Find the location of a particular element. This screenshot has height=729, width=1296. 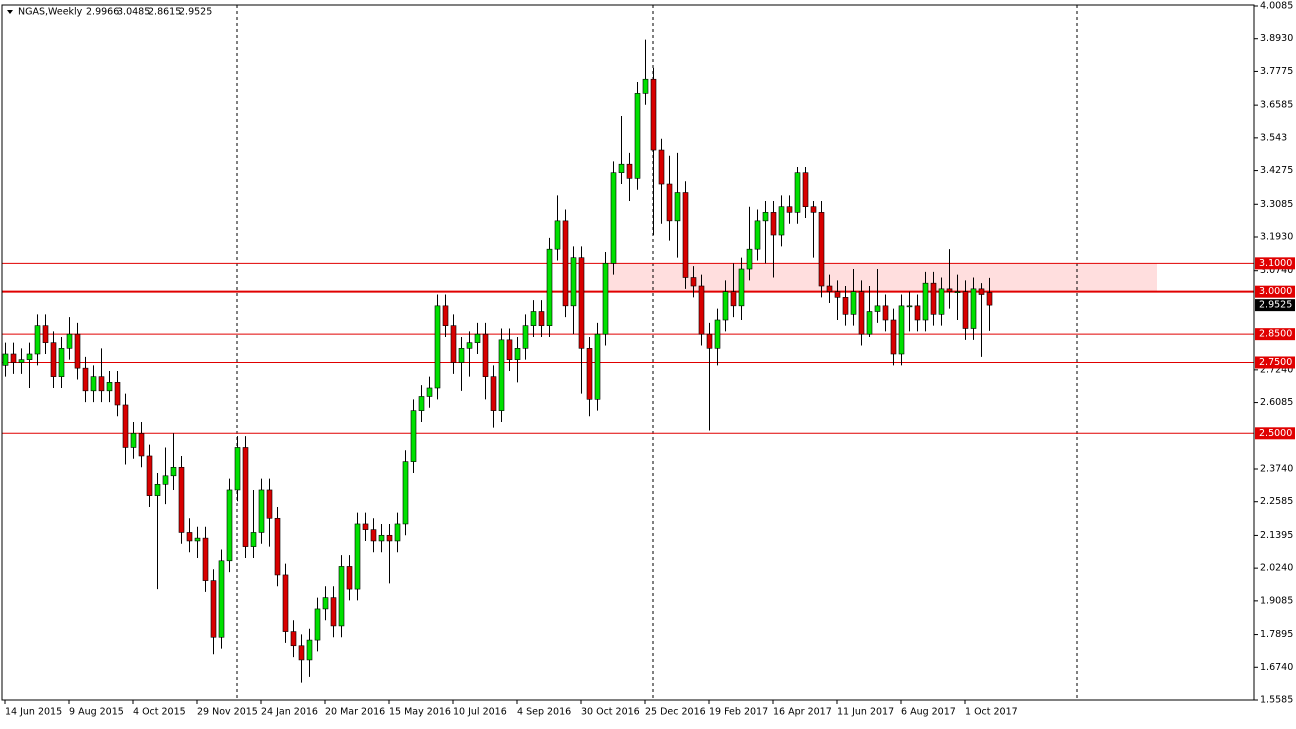

y-tick-label: 3.7775 is located at coordinates (1276, 71).